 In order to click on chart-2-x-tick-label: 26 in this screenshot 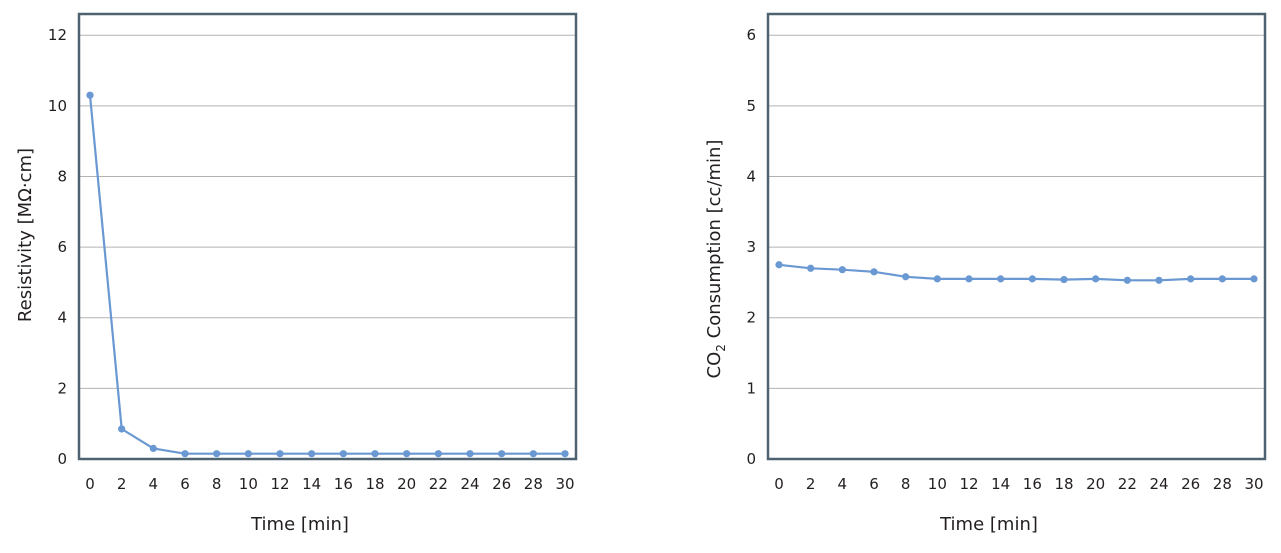, I will do `click(1190, 484)`.